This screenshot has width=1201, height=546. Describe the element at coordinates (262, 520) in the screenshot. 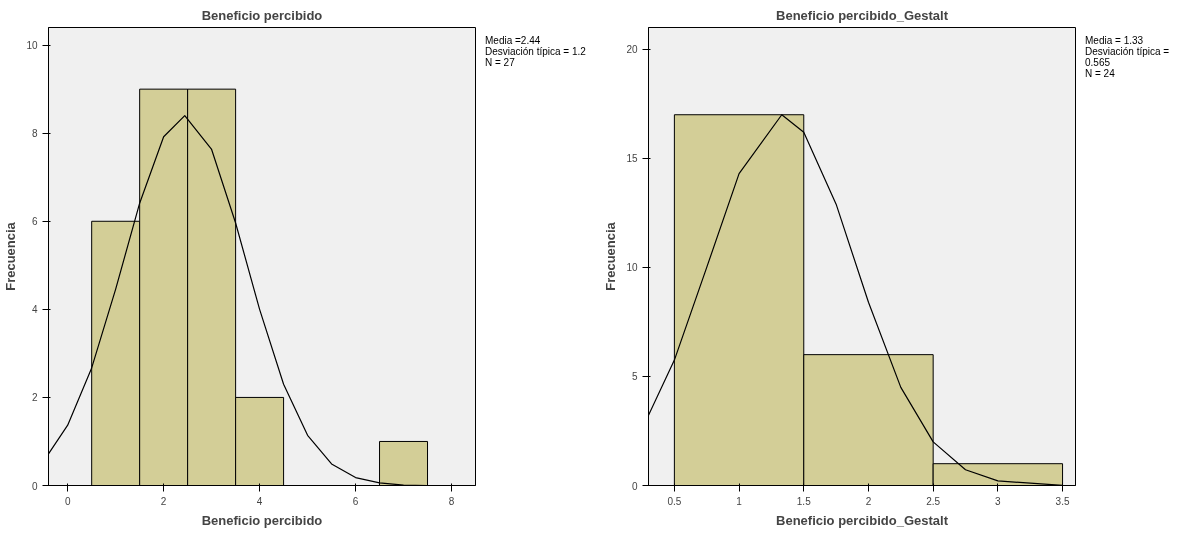

I see `x-axis-title: Beneficio percibido` at that location.